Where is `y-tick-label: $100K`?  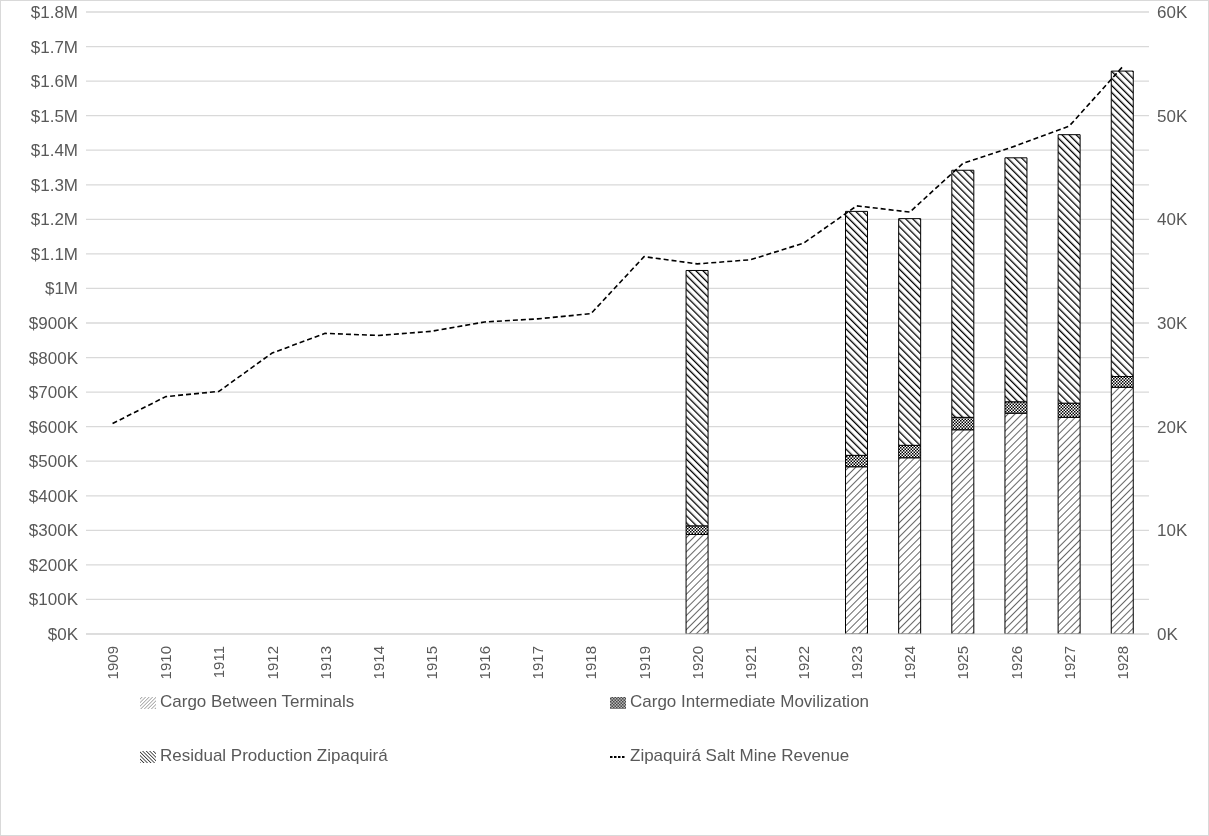 y-tick-label: $100K is located at coordinates (53, 600).